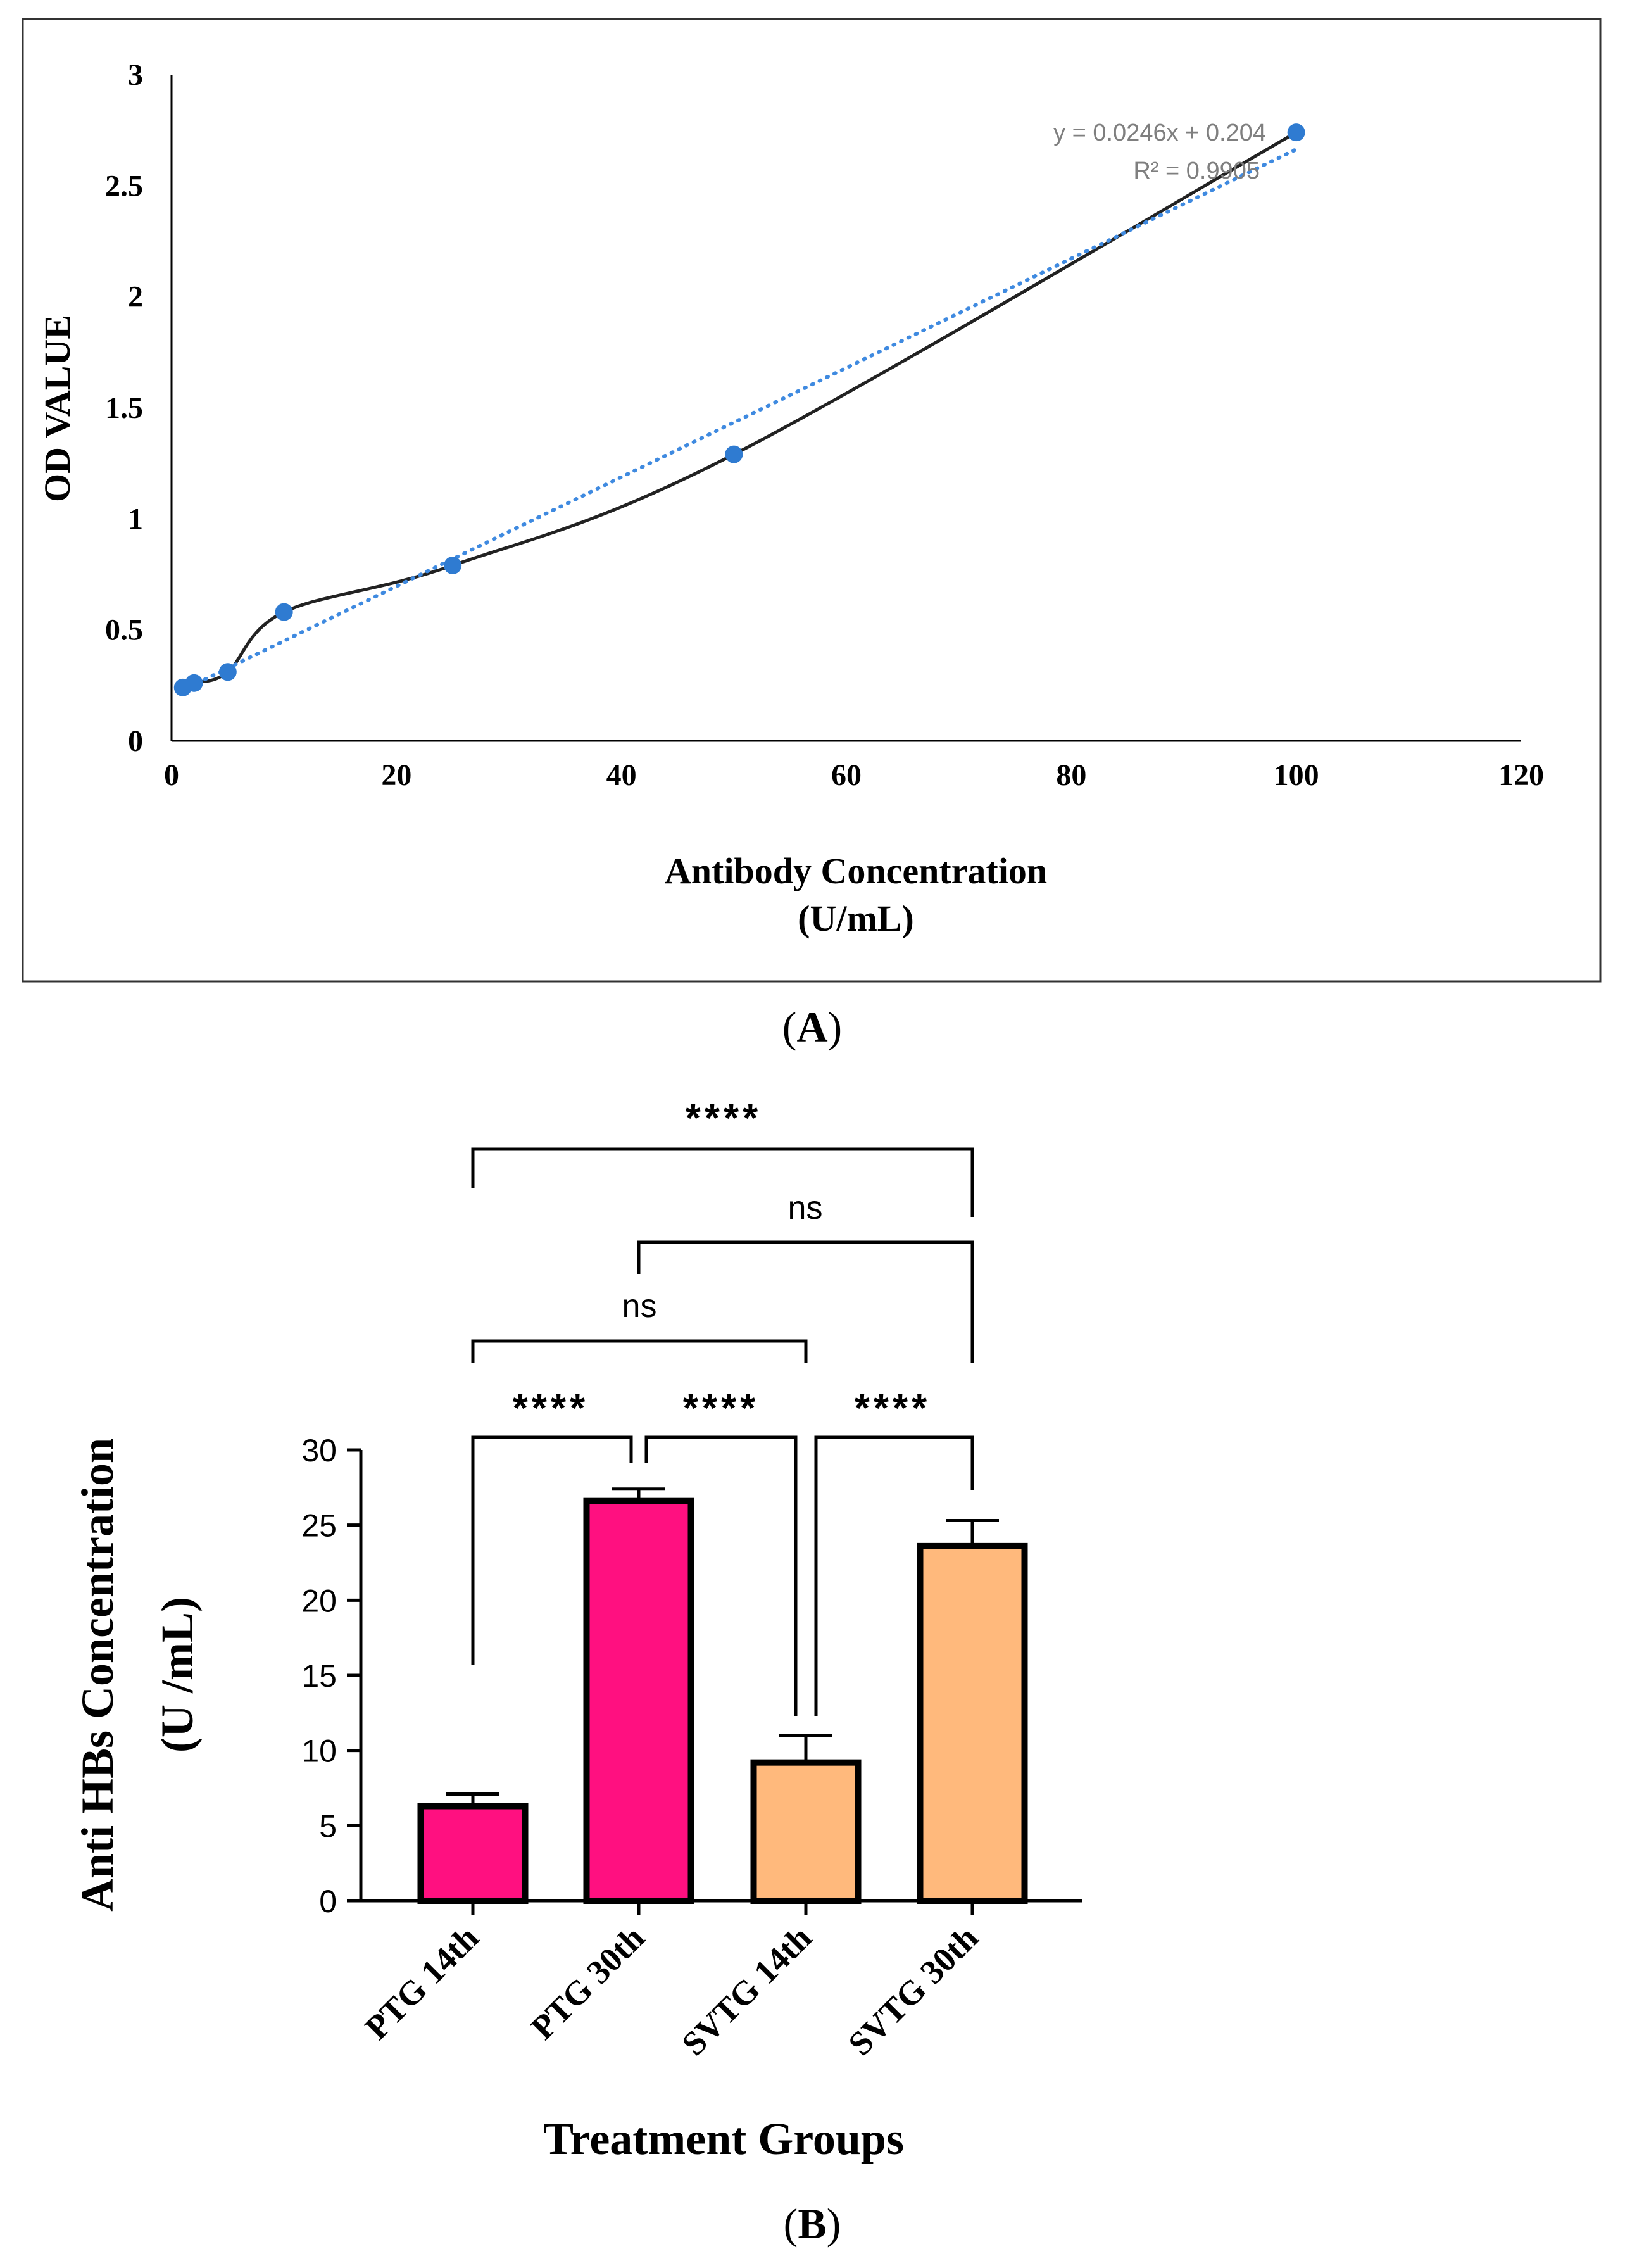 The width and height of the screenshot is (1625, 2268). What do you see at coordinates (856, 918) in the screenshot?
I see `panel-a-x-axis-unit: (U/mL)` at bounding box center [856, 918].